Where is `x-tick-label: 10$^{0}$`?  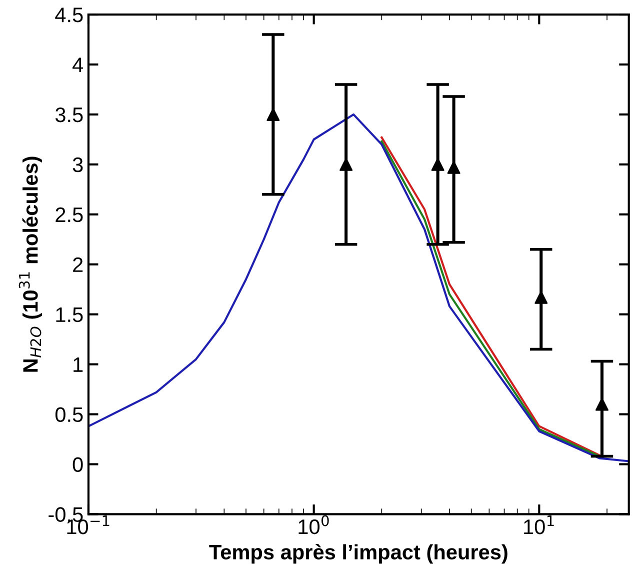 x-tick-label: 10$^{0}$ is located at coordinates (313, 524).